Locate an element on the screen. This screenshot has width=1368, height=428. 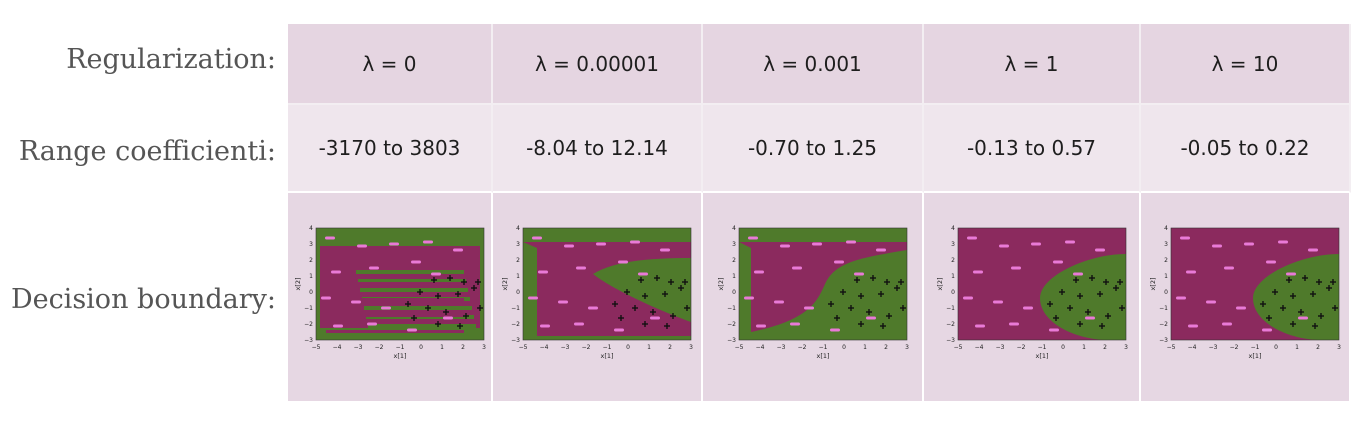
lambda-value: λ = 0.00001 is located at coordinates (596, 63).